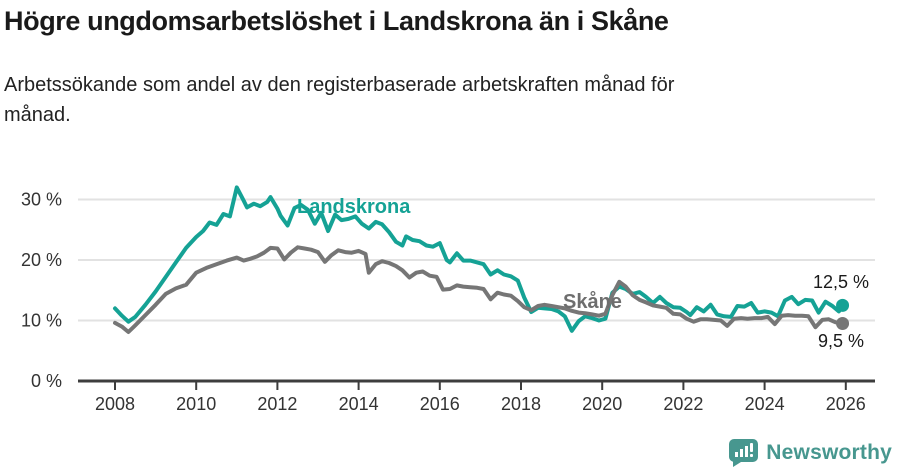 The width and height of the screenshot is (900, 474). I want to click on newsworthy-branding: Newsworthy, so click(810, 453).